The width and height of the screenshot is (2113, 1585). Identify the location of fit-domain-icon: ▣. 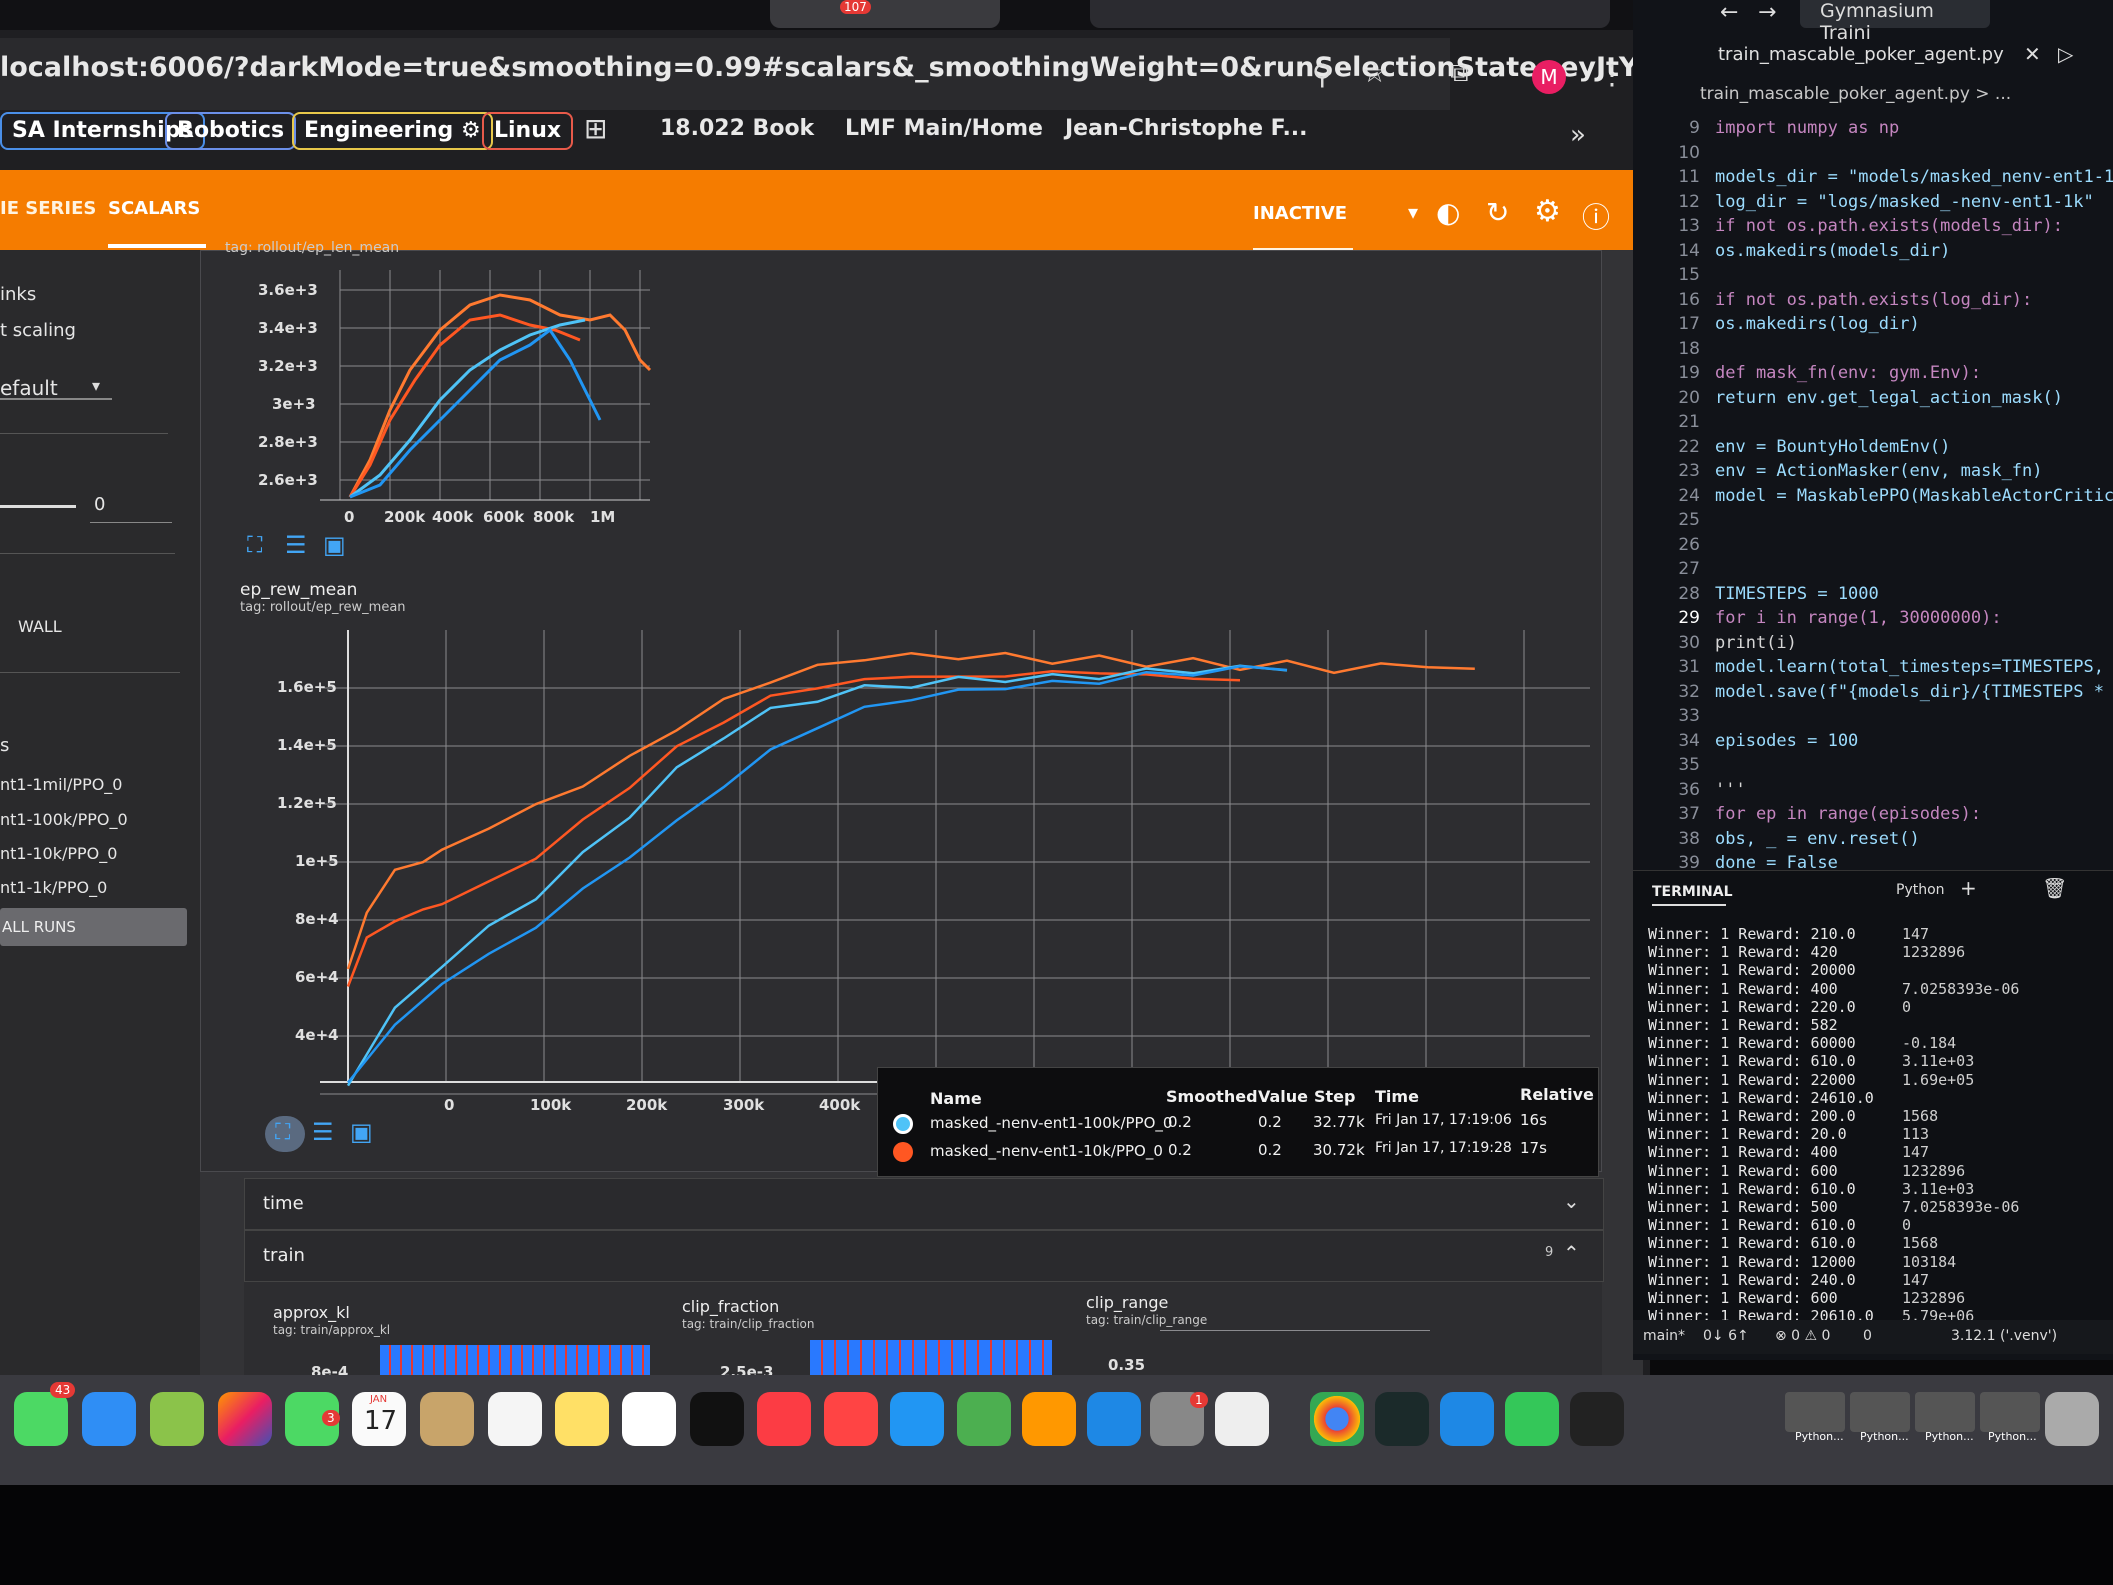
(361, 1132).